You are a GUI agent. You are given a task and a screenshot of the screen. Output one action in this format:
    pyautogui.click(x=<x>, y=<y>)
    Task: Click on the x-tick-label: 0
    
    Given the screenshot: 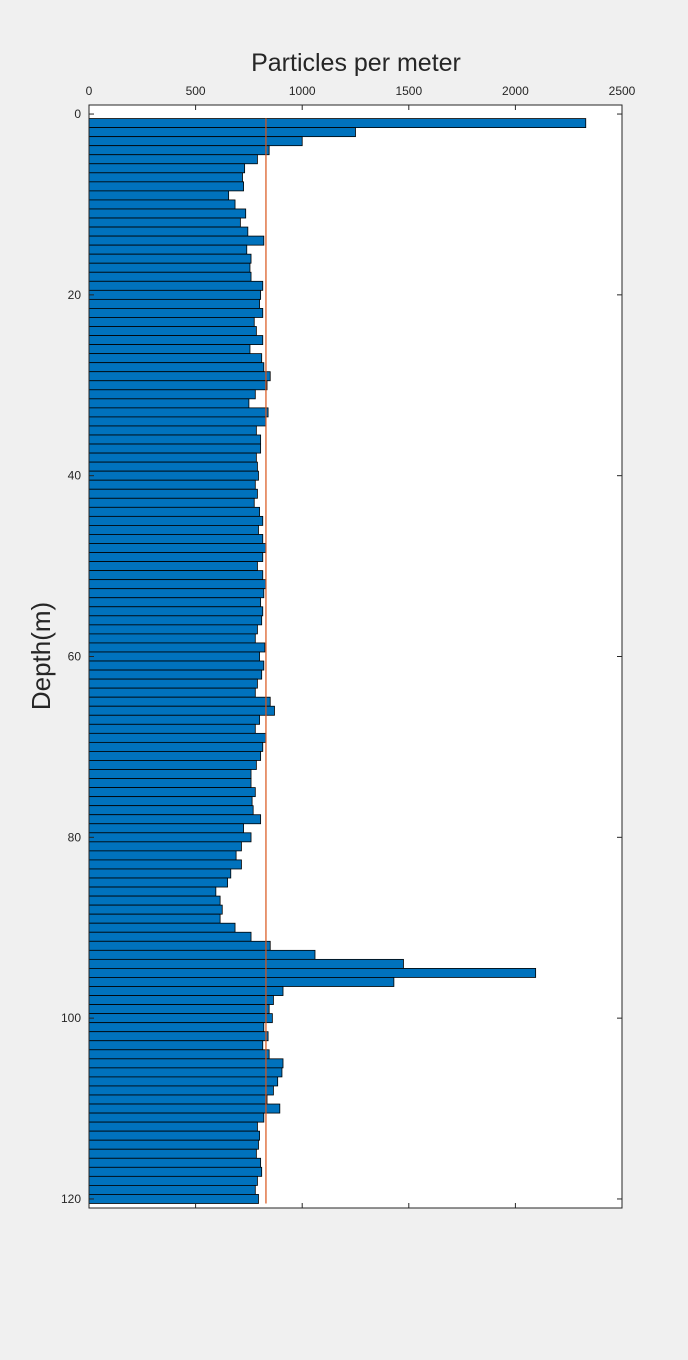 What is the action you would take?
    pyautogui.click(x=89, y=91)
    